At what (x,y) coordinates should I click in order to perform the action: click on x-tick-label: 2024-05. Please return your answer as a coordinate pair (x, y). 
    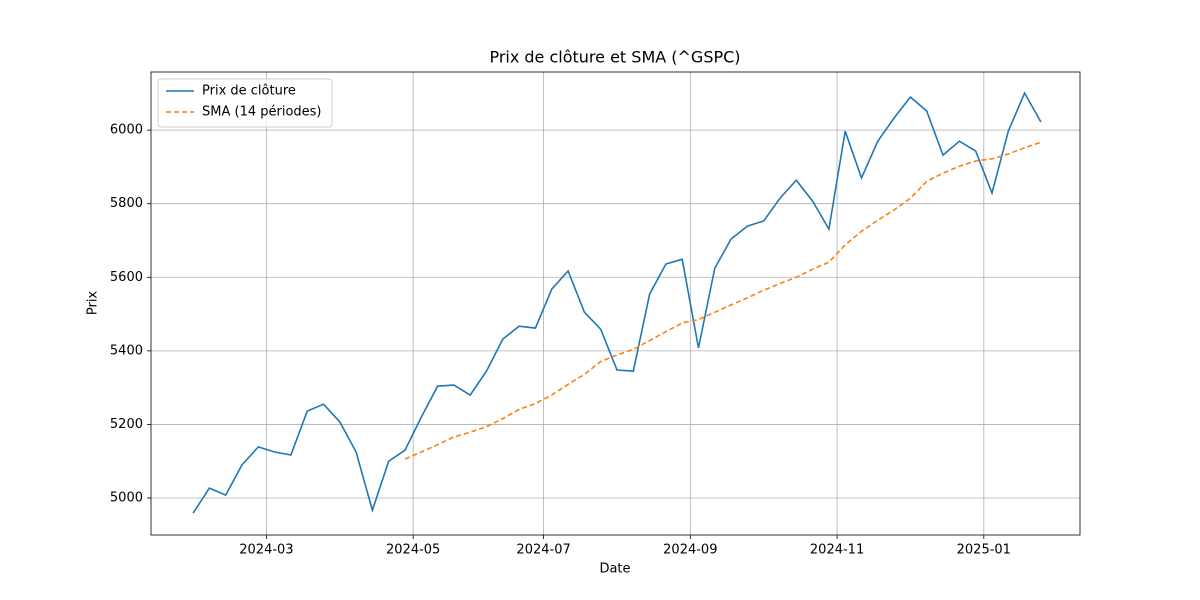
    Looking at the image, I should click on (413, 550).